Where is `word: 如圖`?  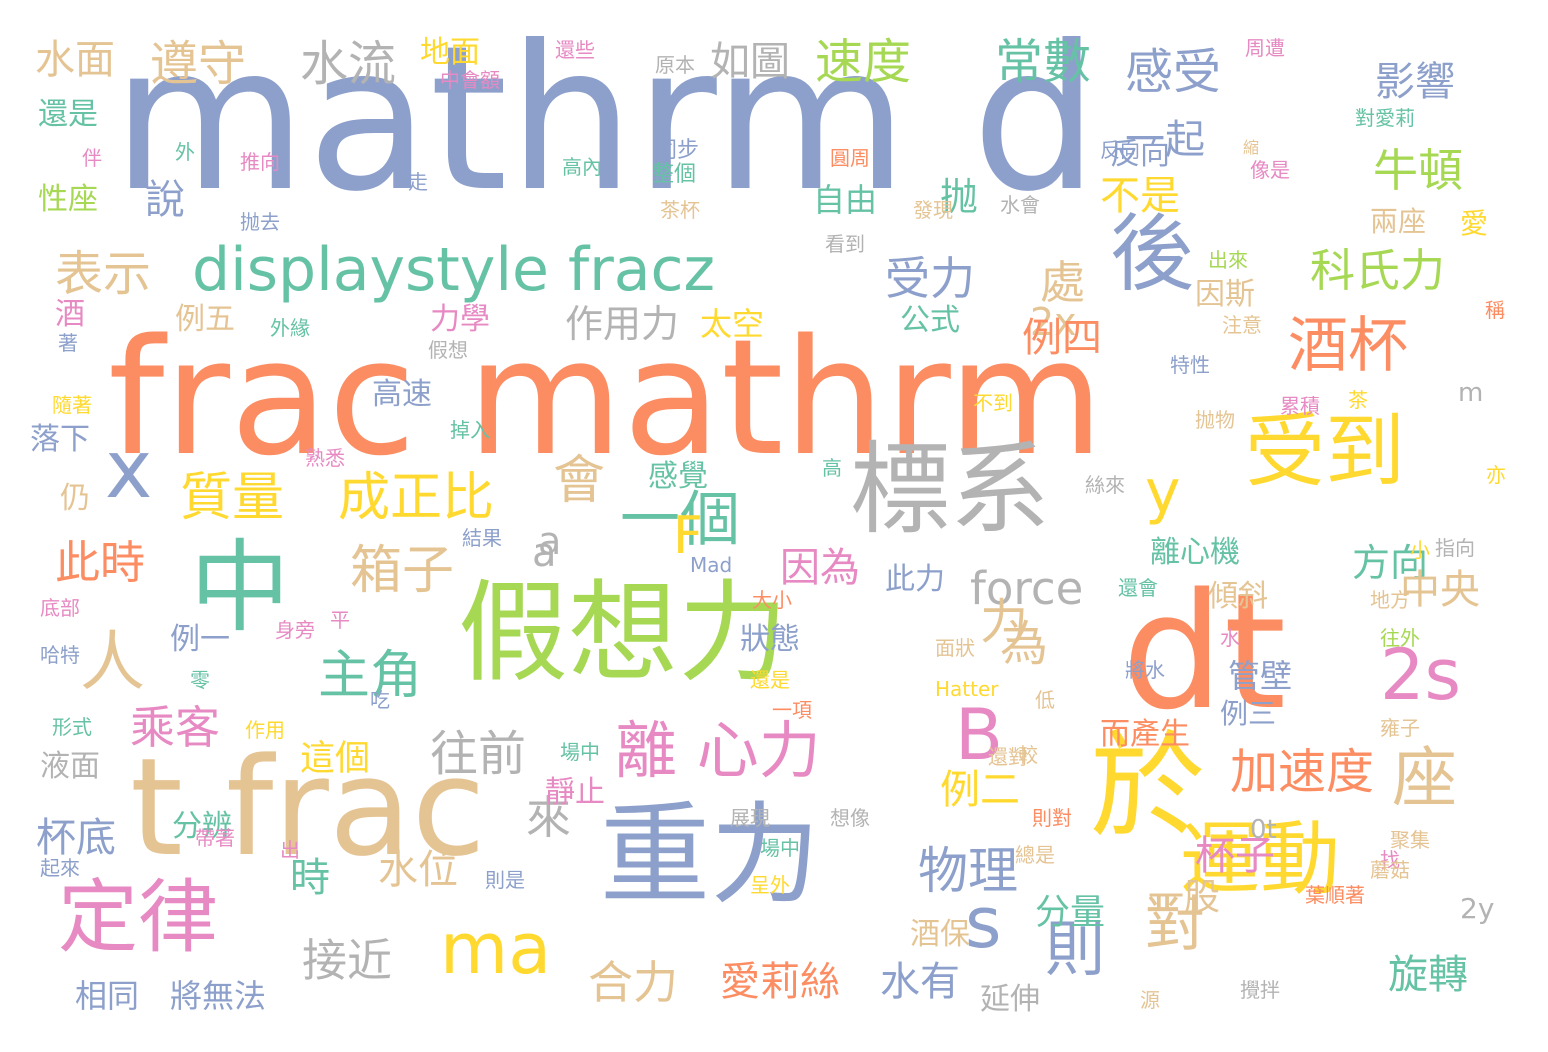
word: 如圖 is located at coordinates (750, 62).